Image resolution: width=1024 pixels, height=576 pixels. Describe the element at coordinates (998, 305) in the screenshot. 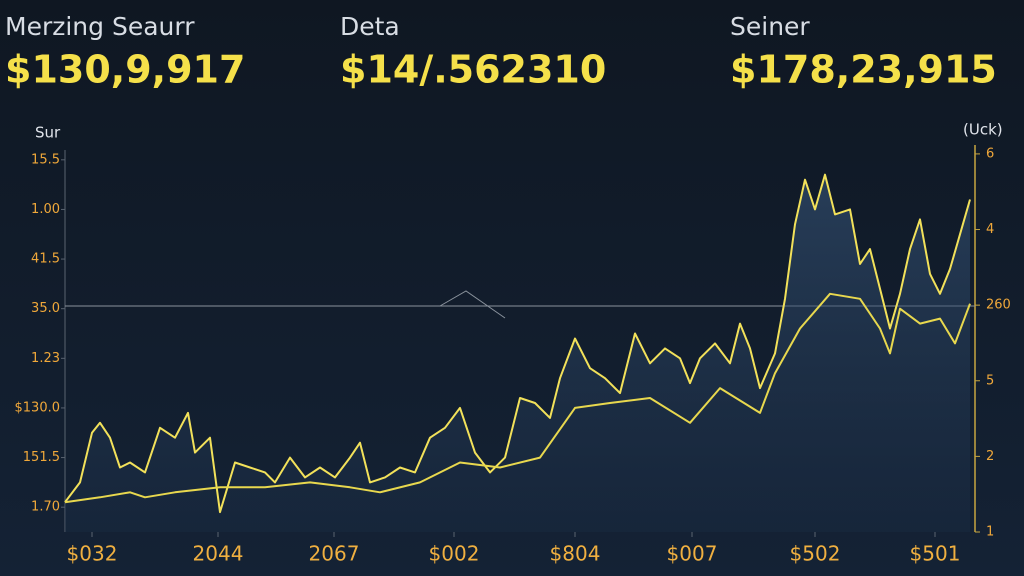

I see `y2-tick-label: 260` at that location.